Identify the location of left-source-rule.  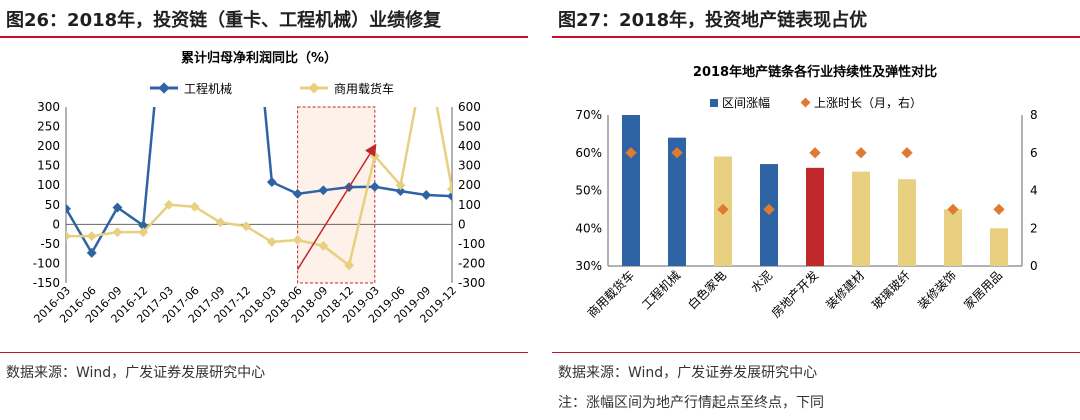
(264, 352).